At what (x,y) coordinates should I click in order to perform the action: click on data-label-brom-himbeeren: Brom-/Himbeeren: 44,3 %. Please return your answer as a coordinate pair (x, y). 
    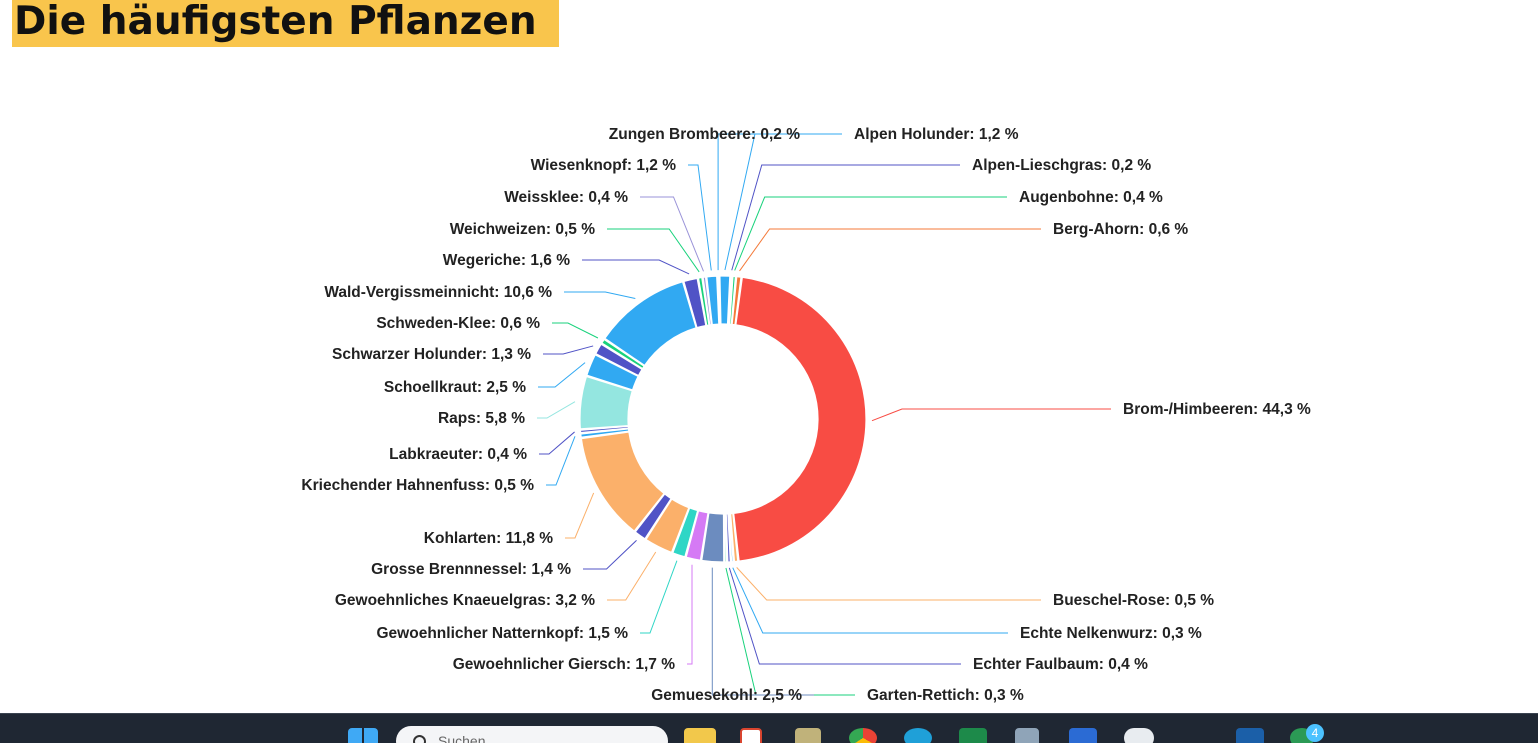
    Looking at the image, I should click on (1217, 409).